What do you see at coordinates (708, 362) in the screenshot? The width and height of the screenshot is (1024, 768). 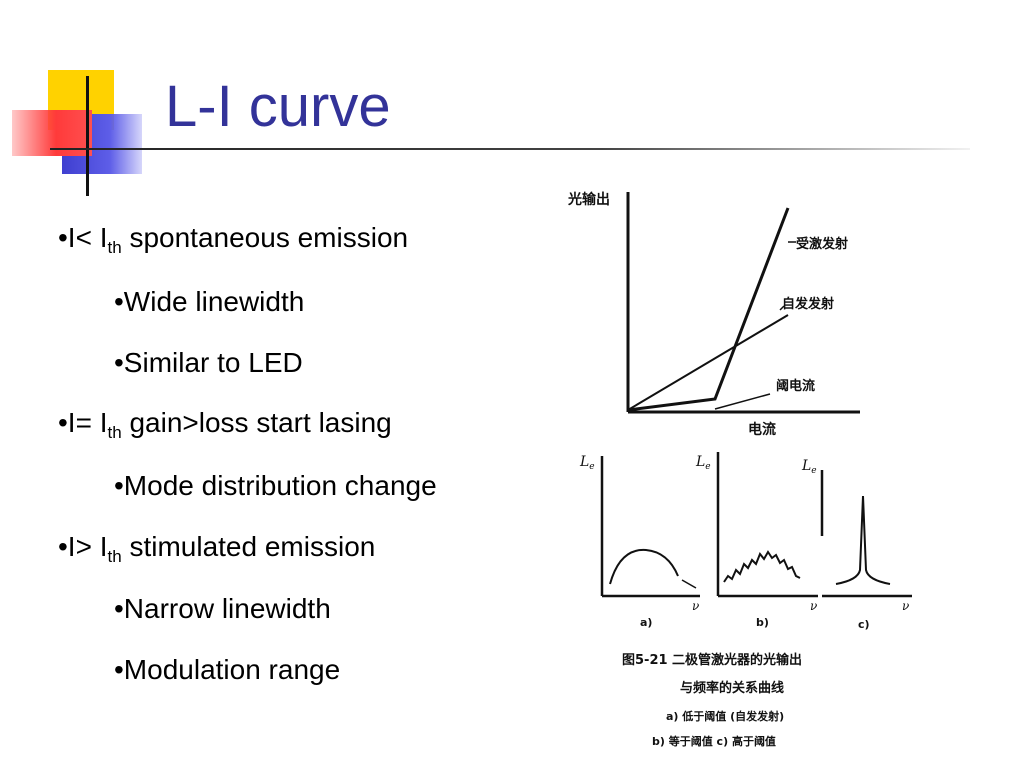 I see `spontaneous-line` at bounding box center [708, 362].